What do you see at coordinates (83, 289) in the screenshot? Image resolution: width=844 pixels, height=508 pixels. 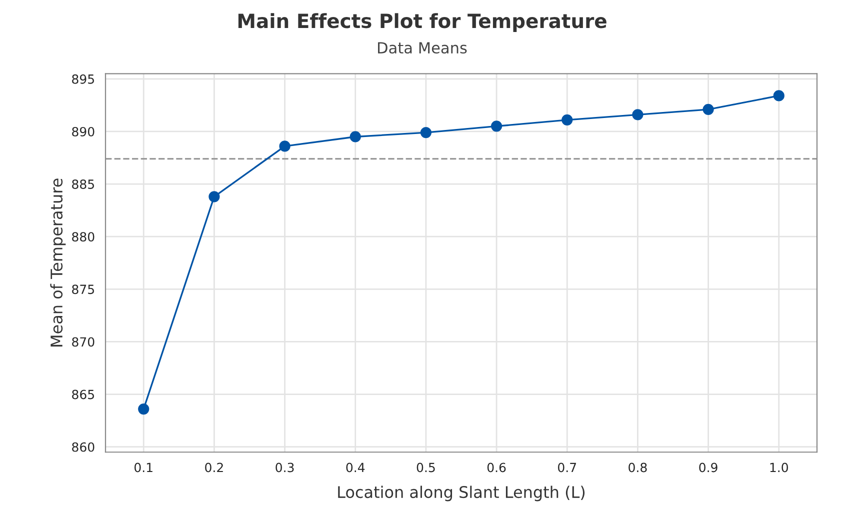 I see `y-tick-label: 875` at bounding box center [83, 289].